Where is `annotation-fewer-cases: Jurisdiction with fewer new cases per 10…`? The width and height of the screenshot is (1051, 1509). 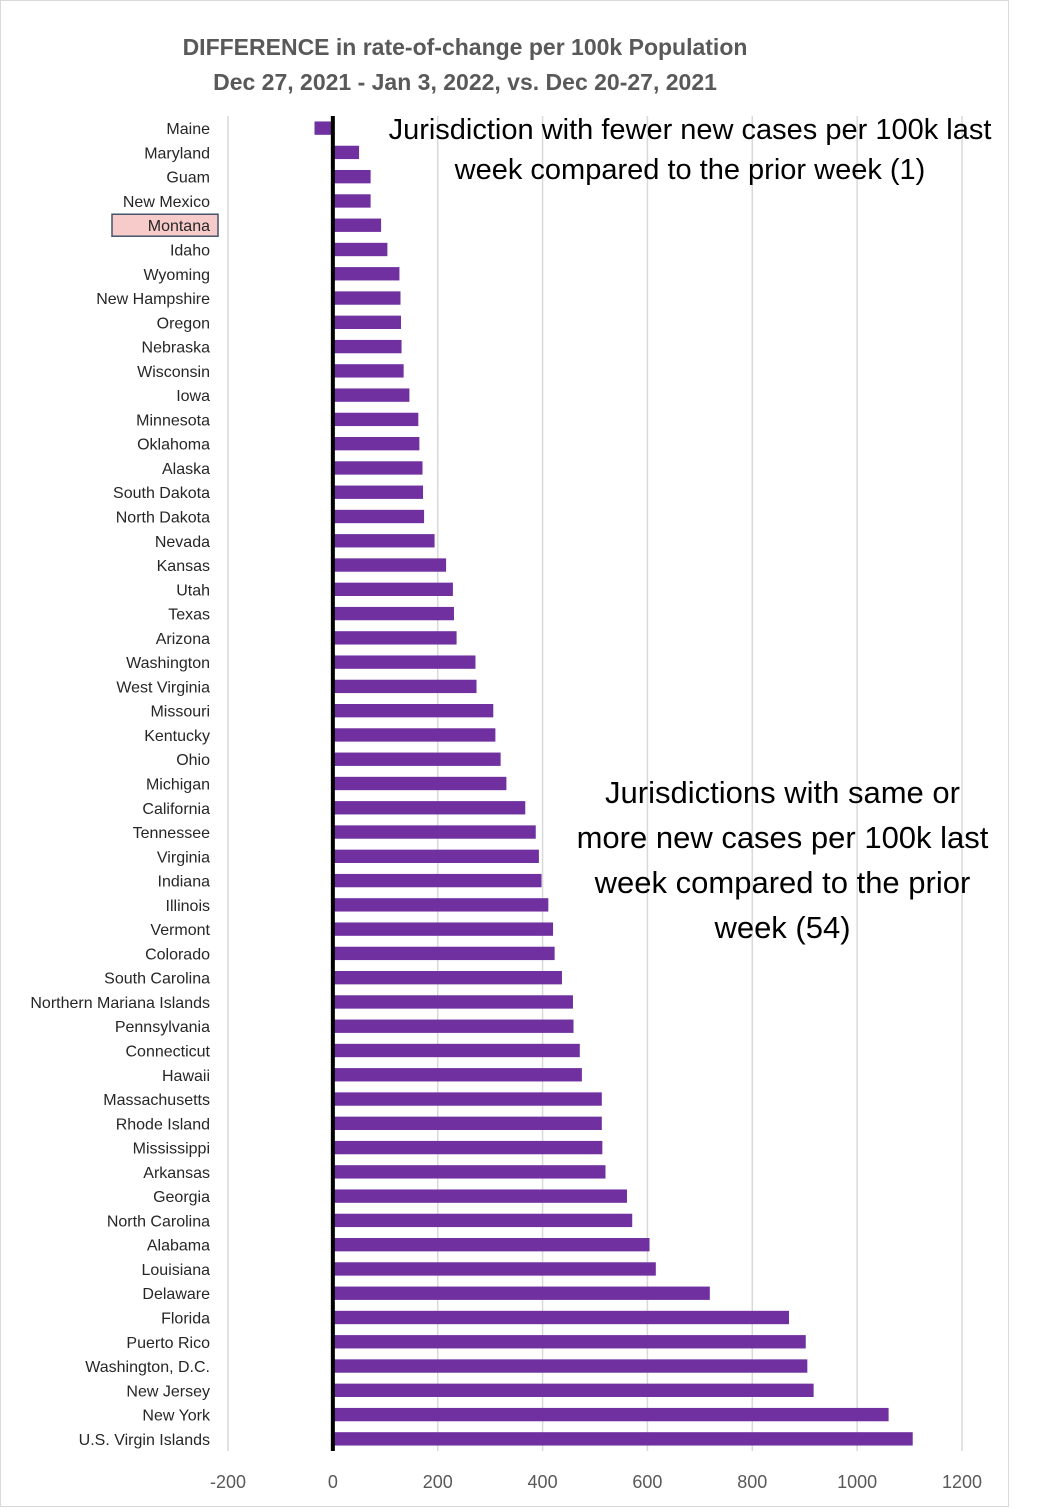 annotation-fewer-cases: Jurisdiction with fewer new cases per 10… is located at coordinates (690, 150).